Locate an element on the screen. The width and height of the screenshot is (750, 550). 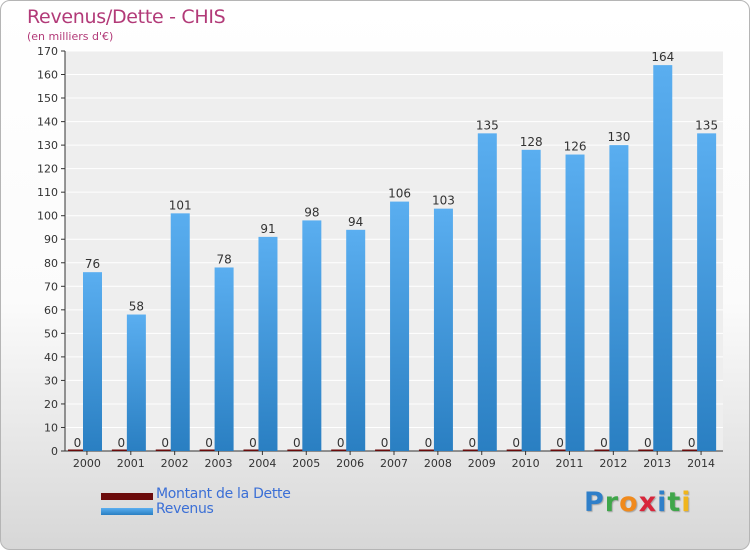
data-label-revenus: 98 is located at coordinates (311, 212).